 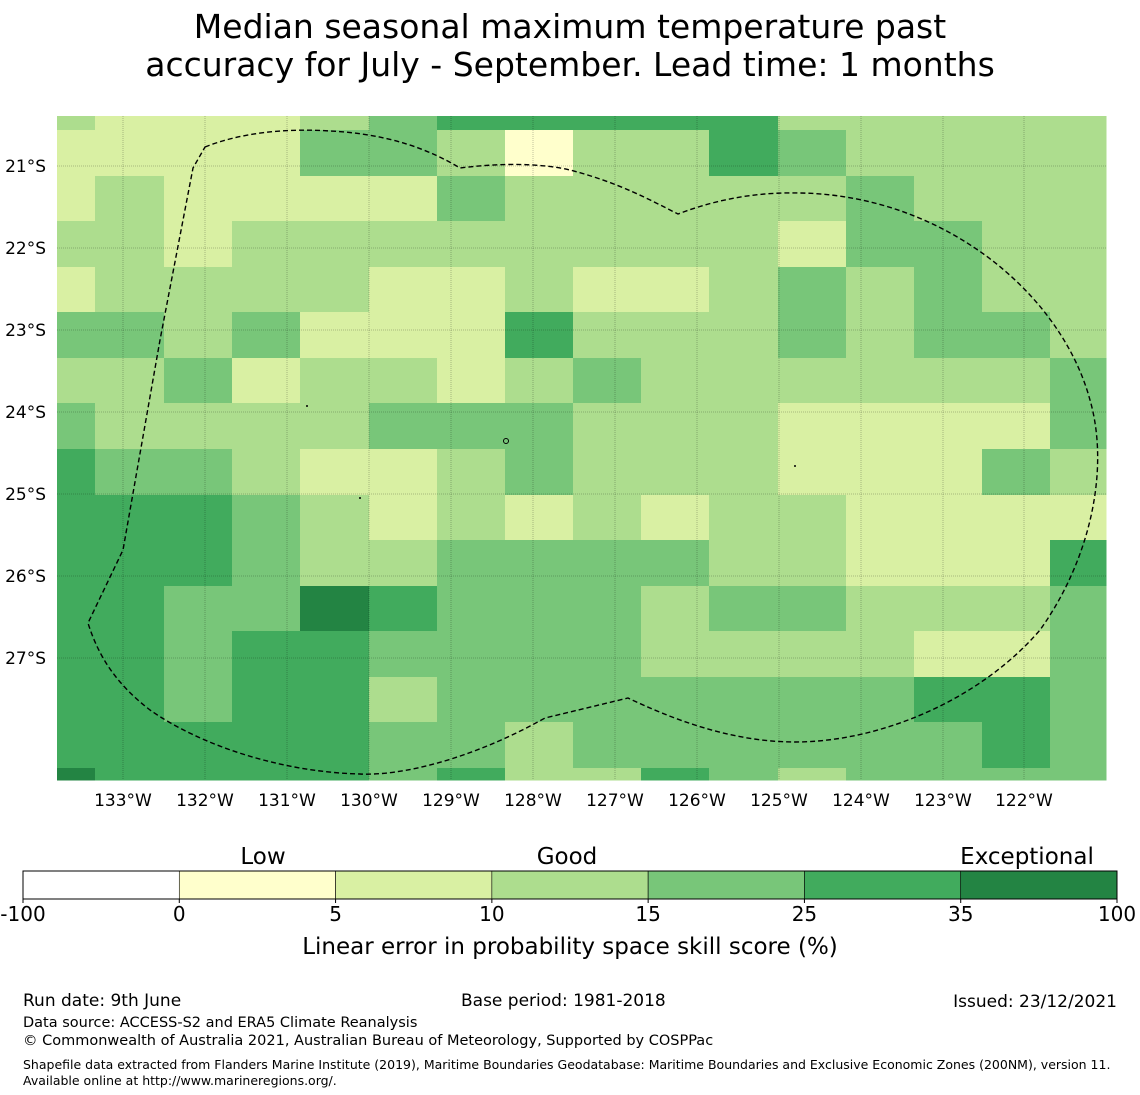 I want to click on latitude-label: 27°S, so click(x=25, y=659).